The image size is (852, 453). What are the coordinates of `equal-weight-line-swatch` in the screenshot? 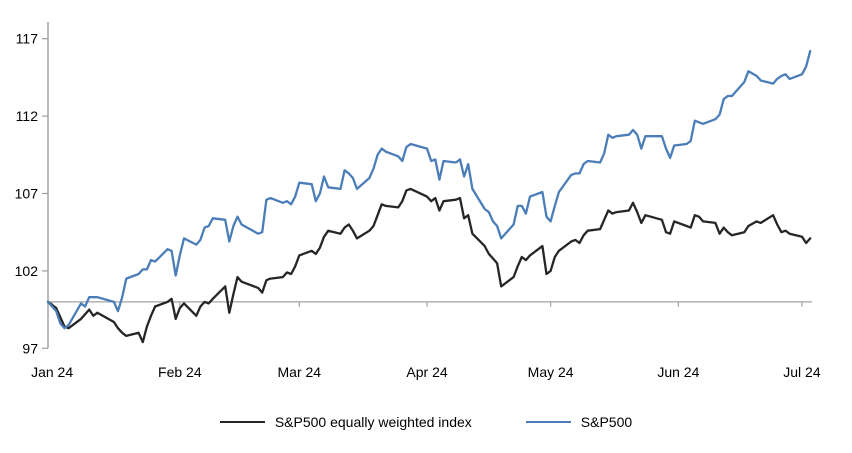 It's located at (242, 422).